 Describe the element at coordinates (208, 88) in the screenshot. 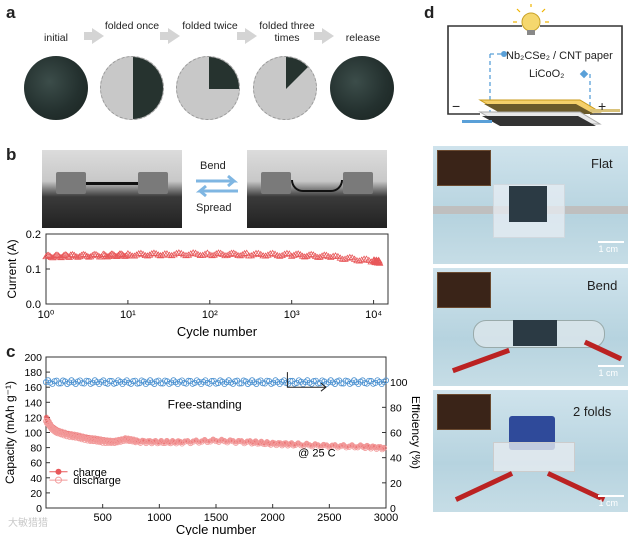

I see `film-disc-folded-twice` at that location.